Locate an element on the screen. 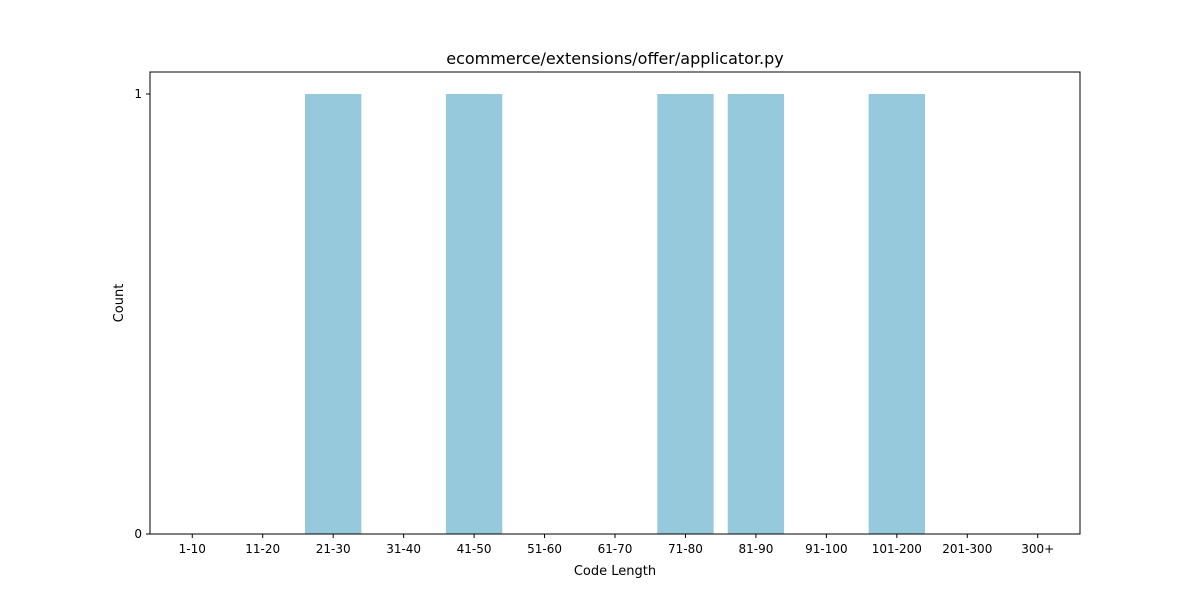 The image size is (1200, 604). y-tick-label: 0 is located at coordinates (138, 534).